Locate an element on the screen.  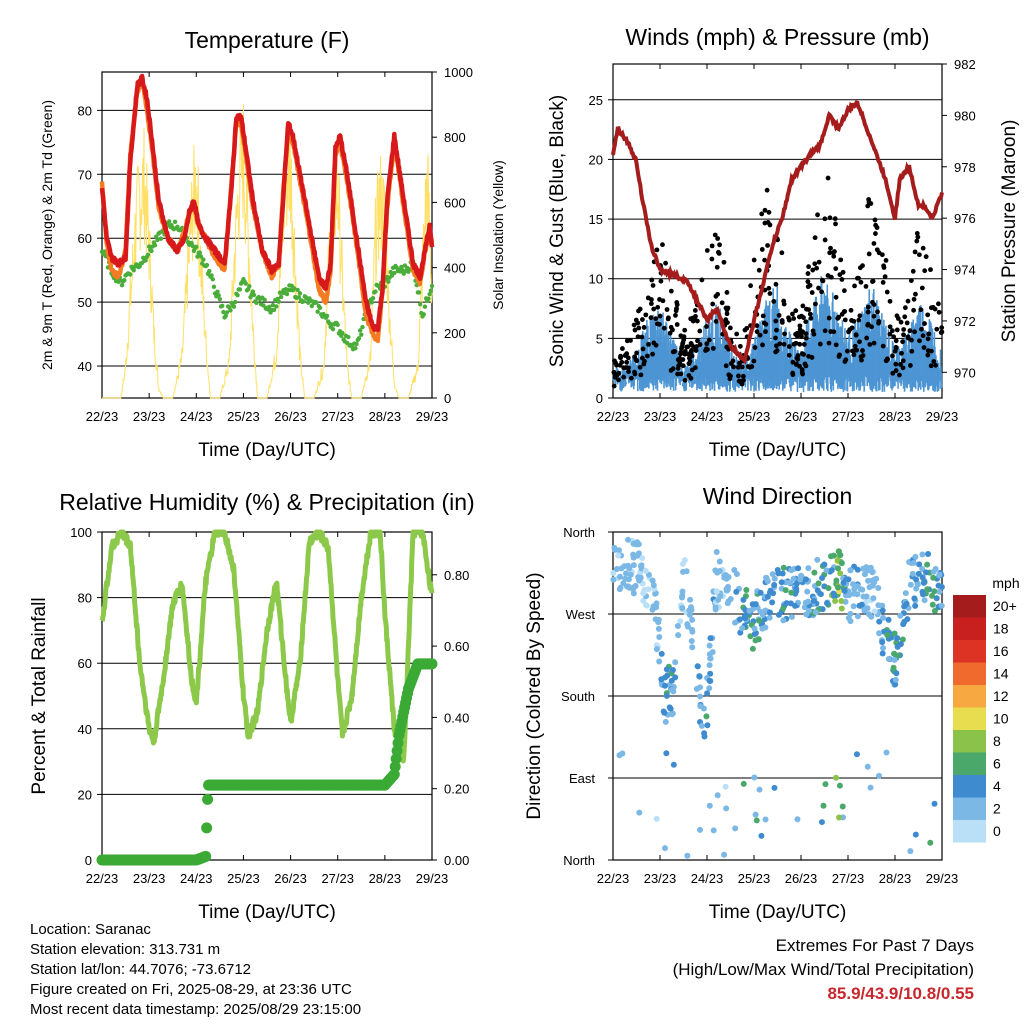
temp-xlabel: Time (Day/UTC) is located at coordinates (267, 450).